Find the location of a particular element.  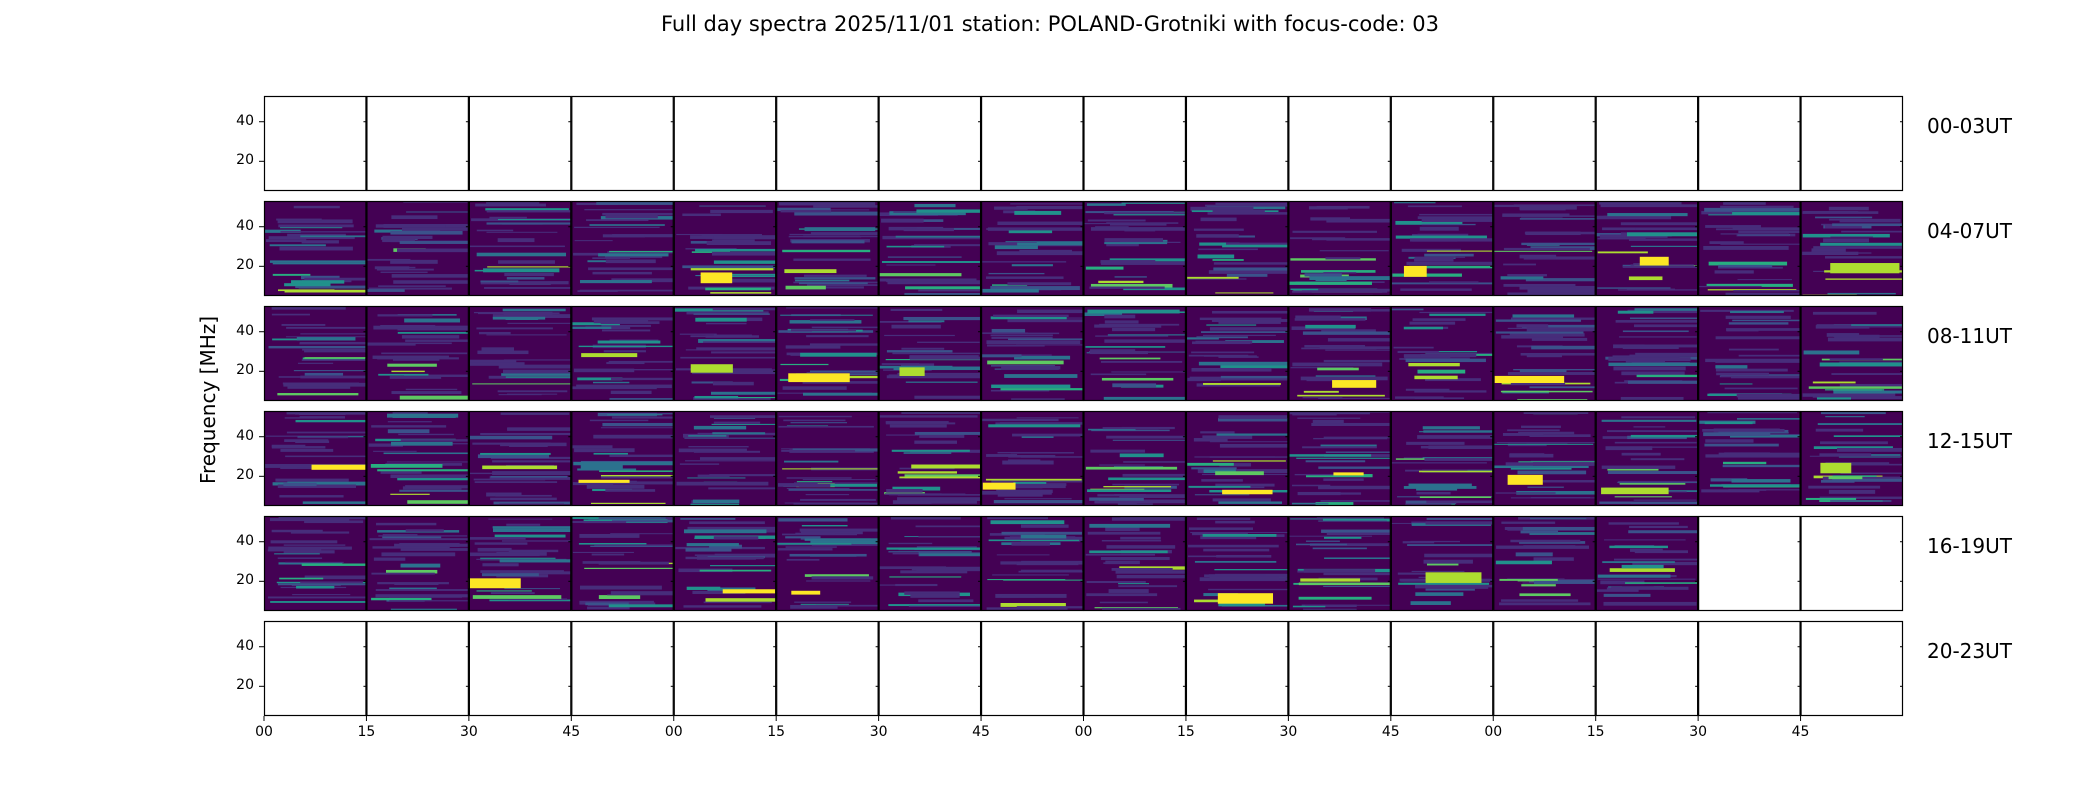

spectrum-background is located at coordinates (315, 458).